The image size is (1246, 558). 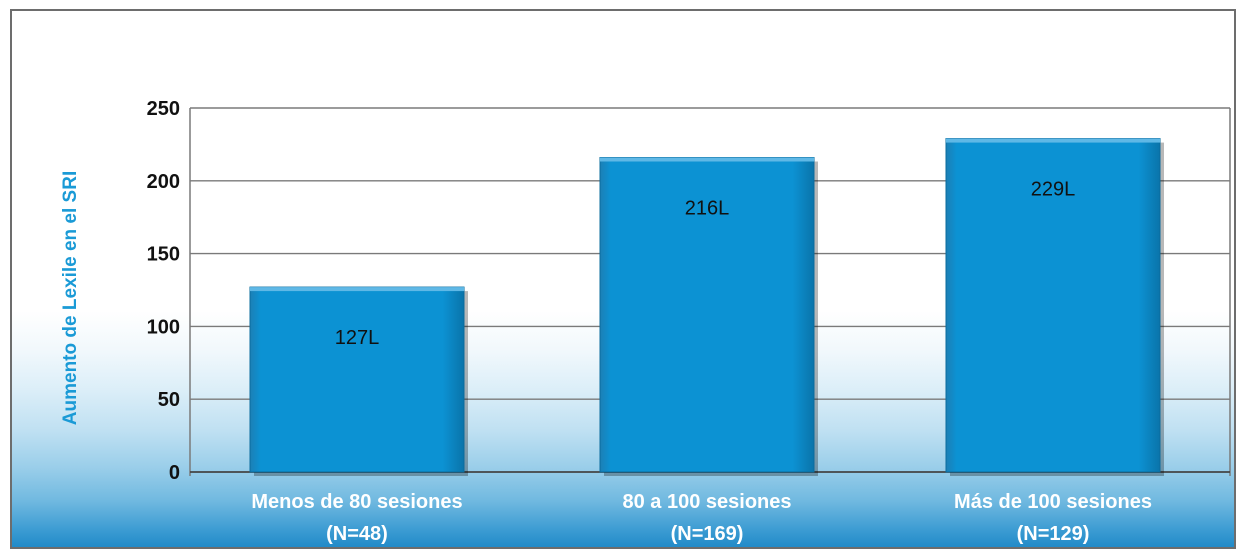 What do you see at coordinates (163, 182) in the screenshot?
I see `y-tick-label: 200` at bounding box center [163, 182].